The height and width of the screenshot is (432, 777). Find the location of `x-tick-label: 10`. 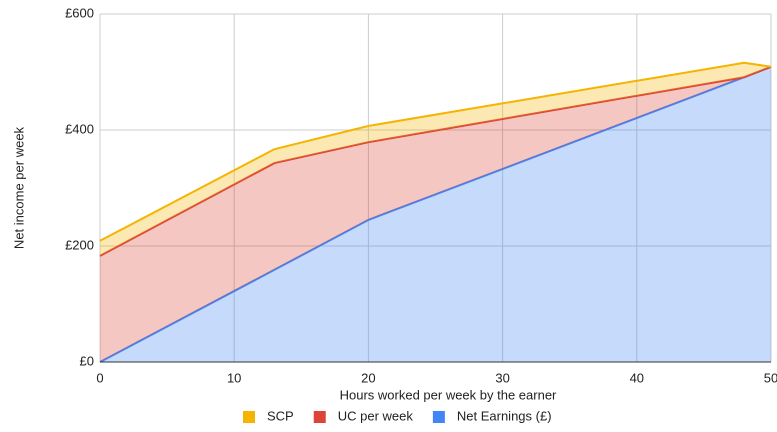

x-tick-label: 10 is located at coordinates (234, 377).